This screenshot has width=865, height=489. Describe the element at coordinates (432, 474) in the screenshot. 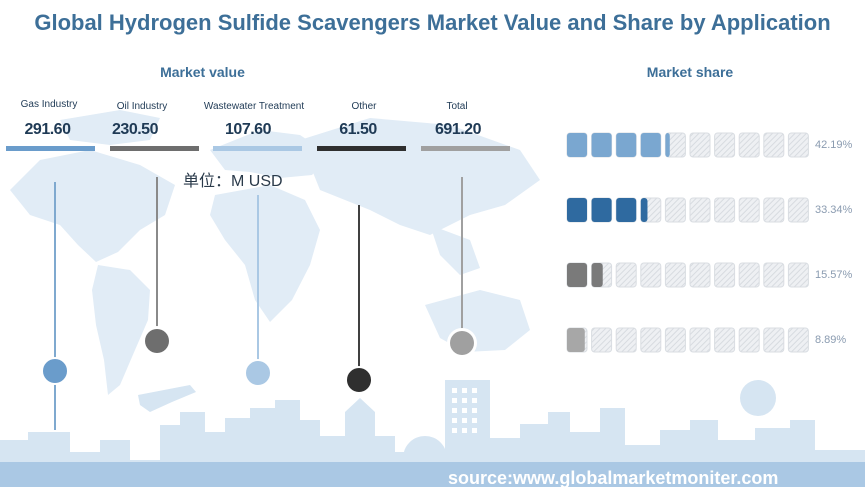

I see `footer-band` at that location.